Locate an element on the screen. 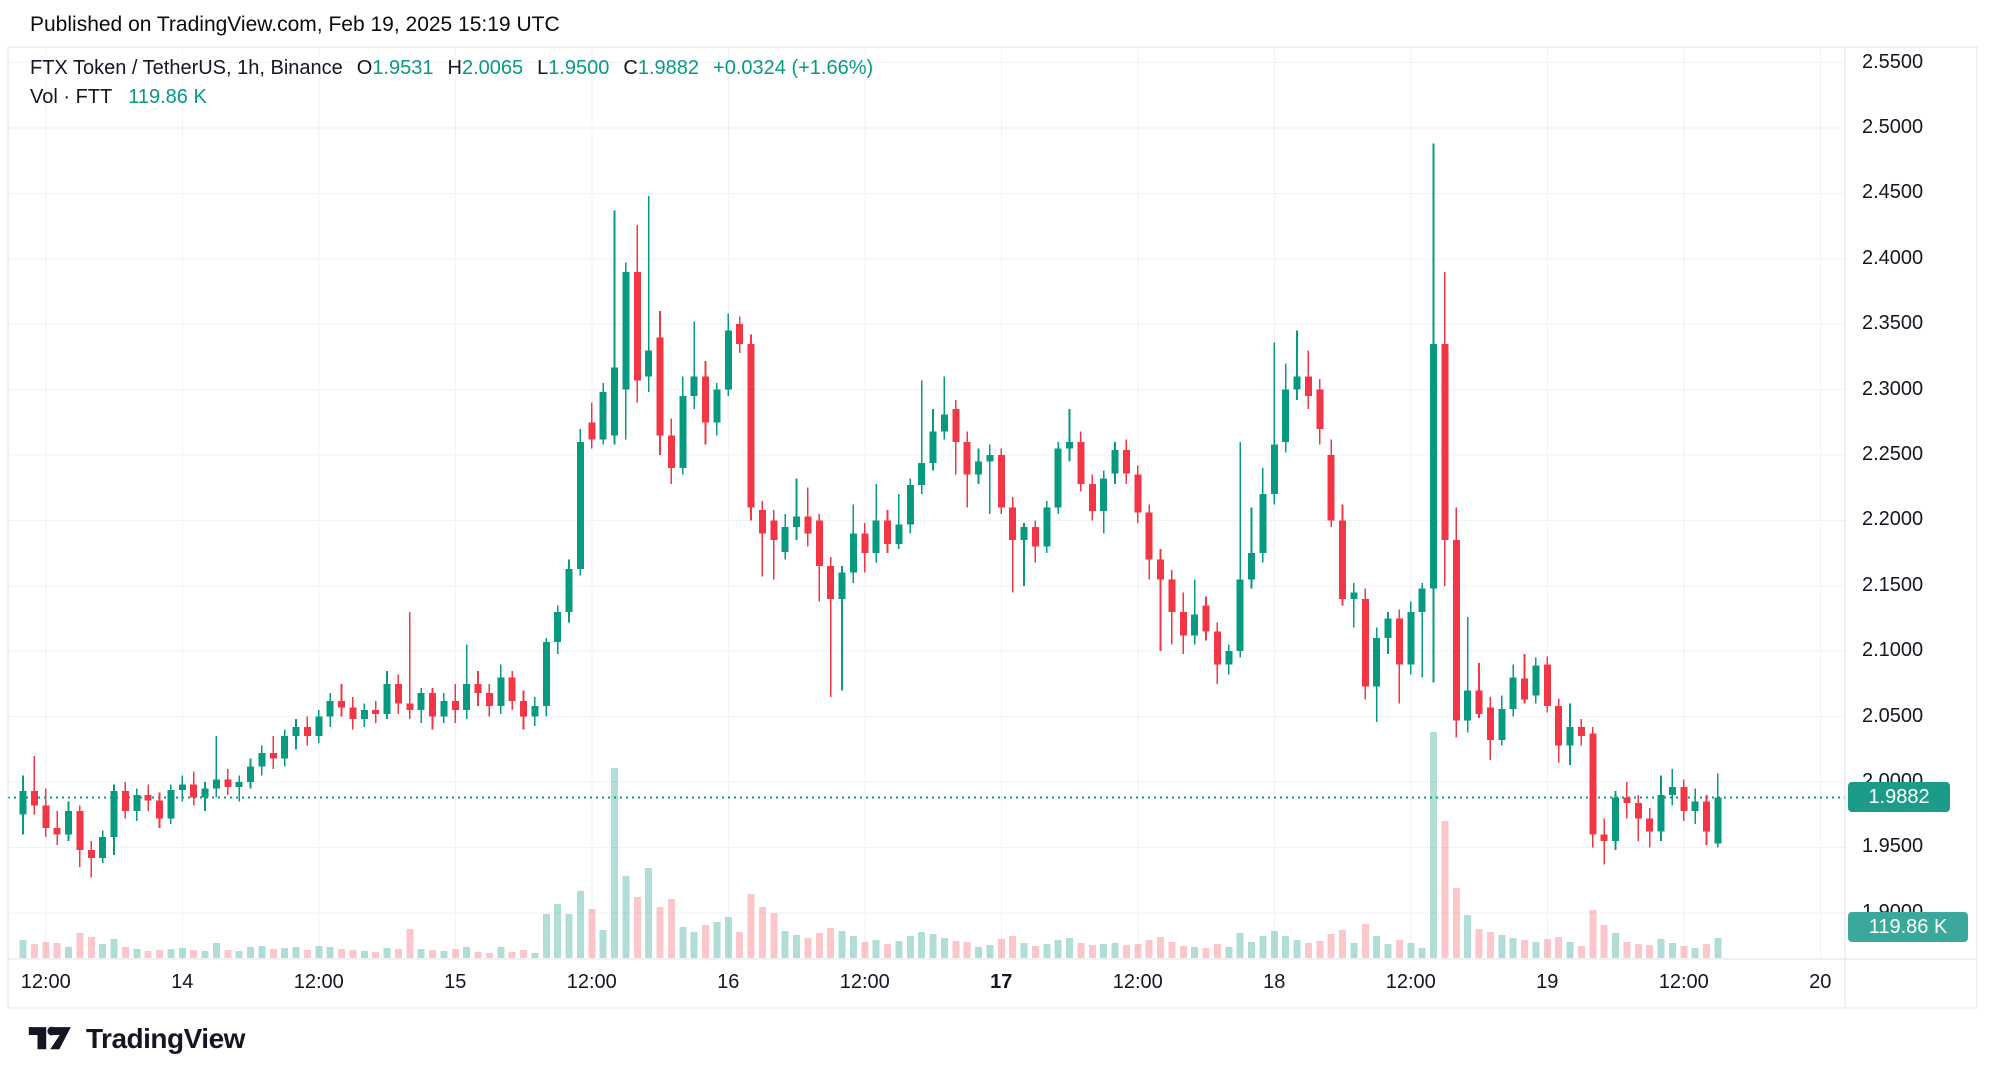 The width and height of the screenshot is (1996, 1078). last-volume-badge: 119.86 K is located at coordinates (1908, 927).